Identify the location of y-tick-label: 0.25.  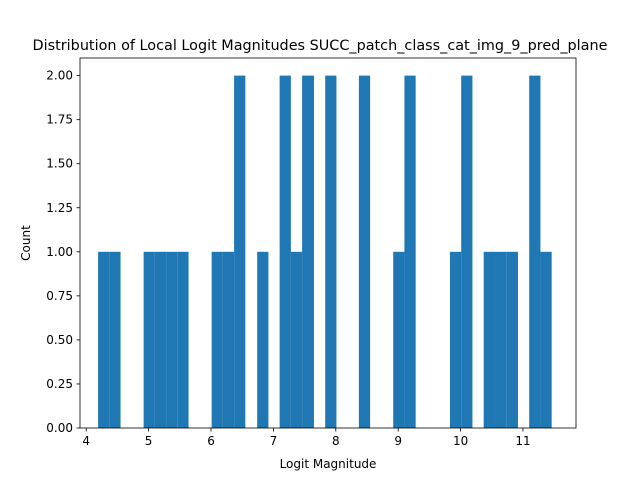
(59, 384).